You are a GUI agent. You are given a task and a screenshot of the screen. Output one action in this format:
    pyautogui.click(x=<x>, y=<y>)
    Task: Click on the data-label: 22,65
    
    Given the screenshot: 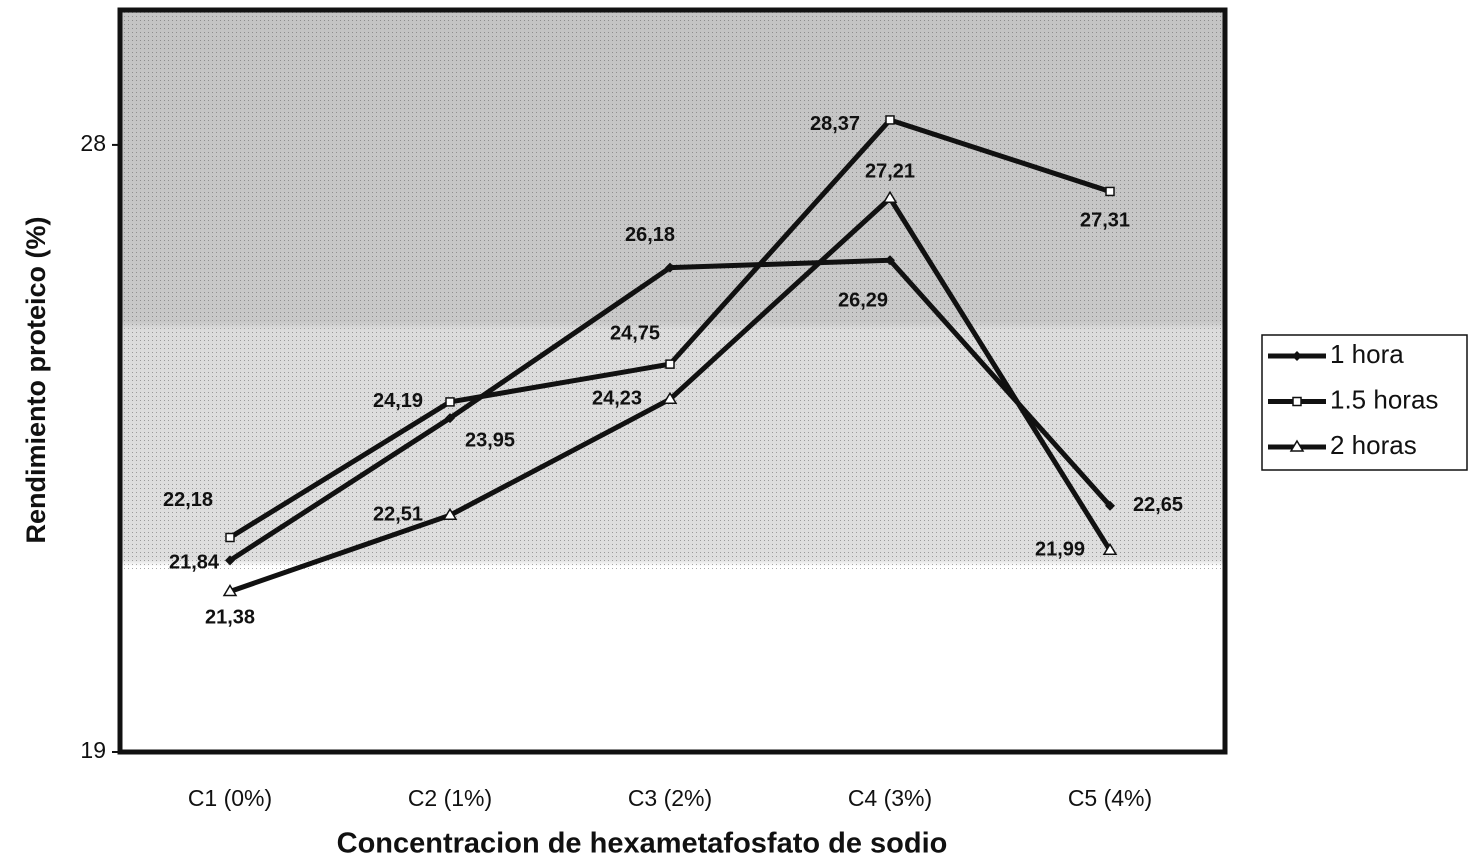 What is the action you would take?
    pyautogui.click(x=1158, y=505)
    